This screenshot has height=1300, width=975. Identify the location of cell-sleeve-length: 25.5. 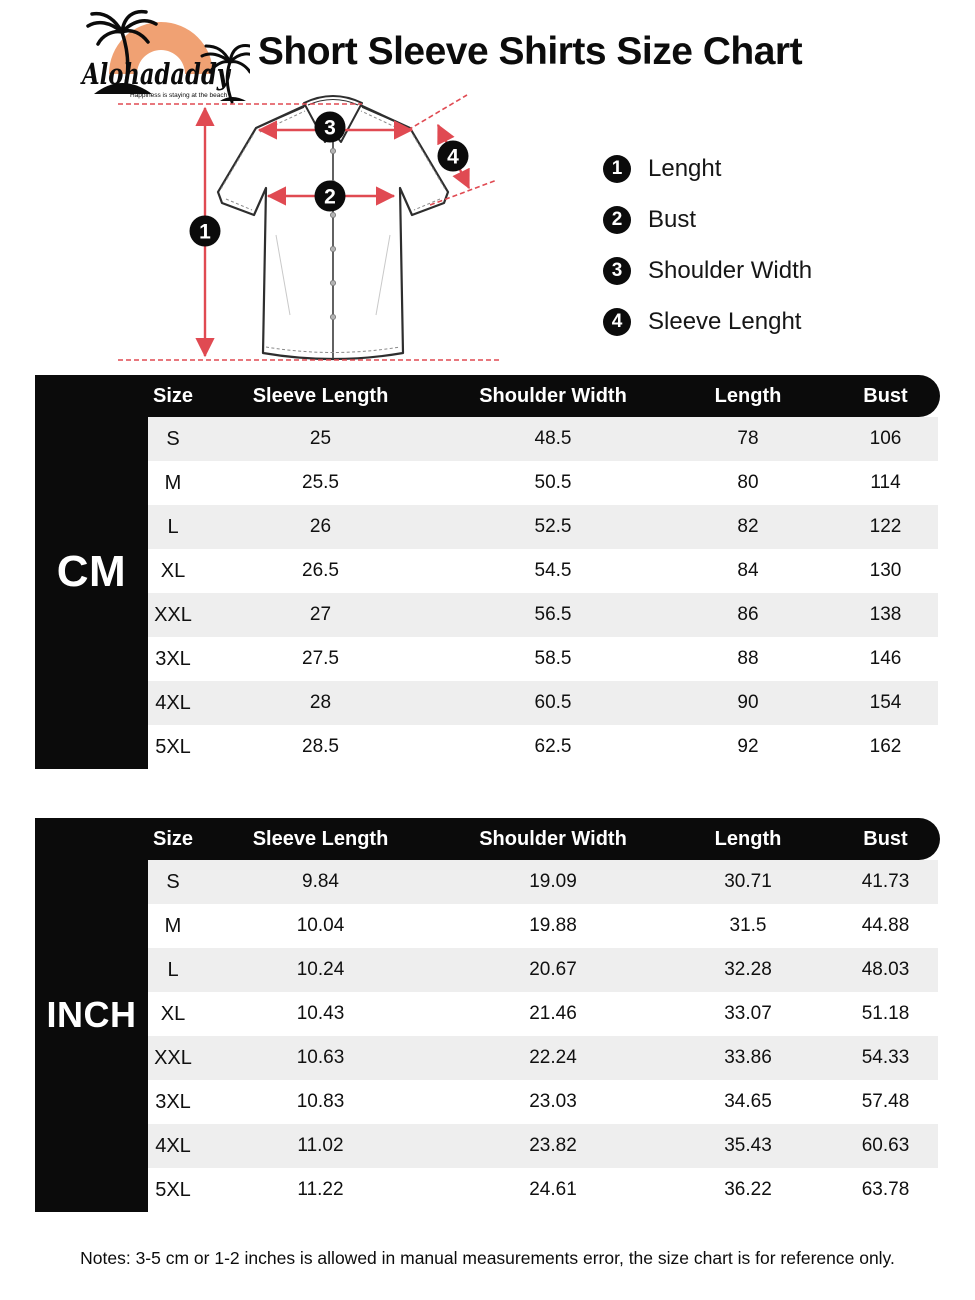
(320, 482).